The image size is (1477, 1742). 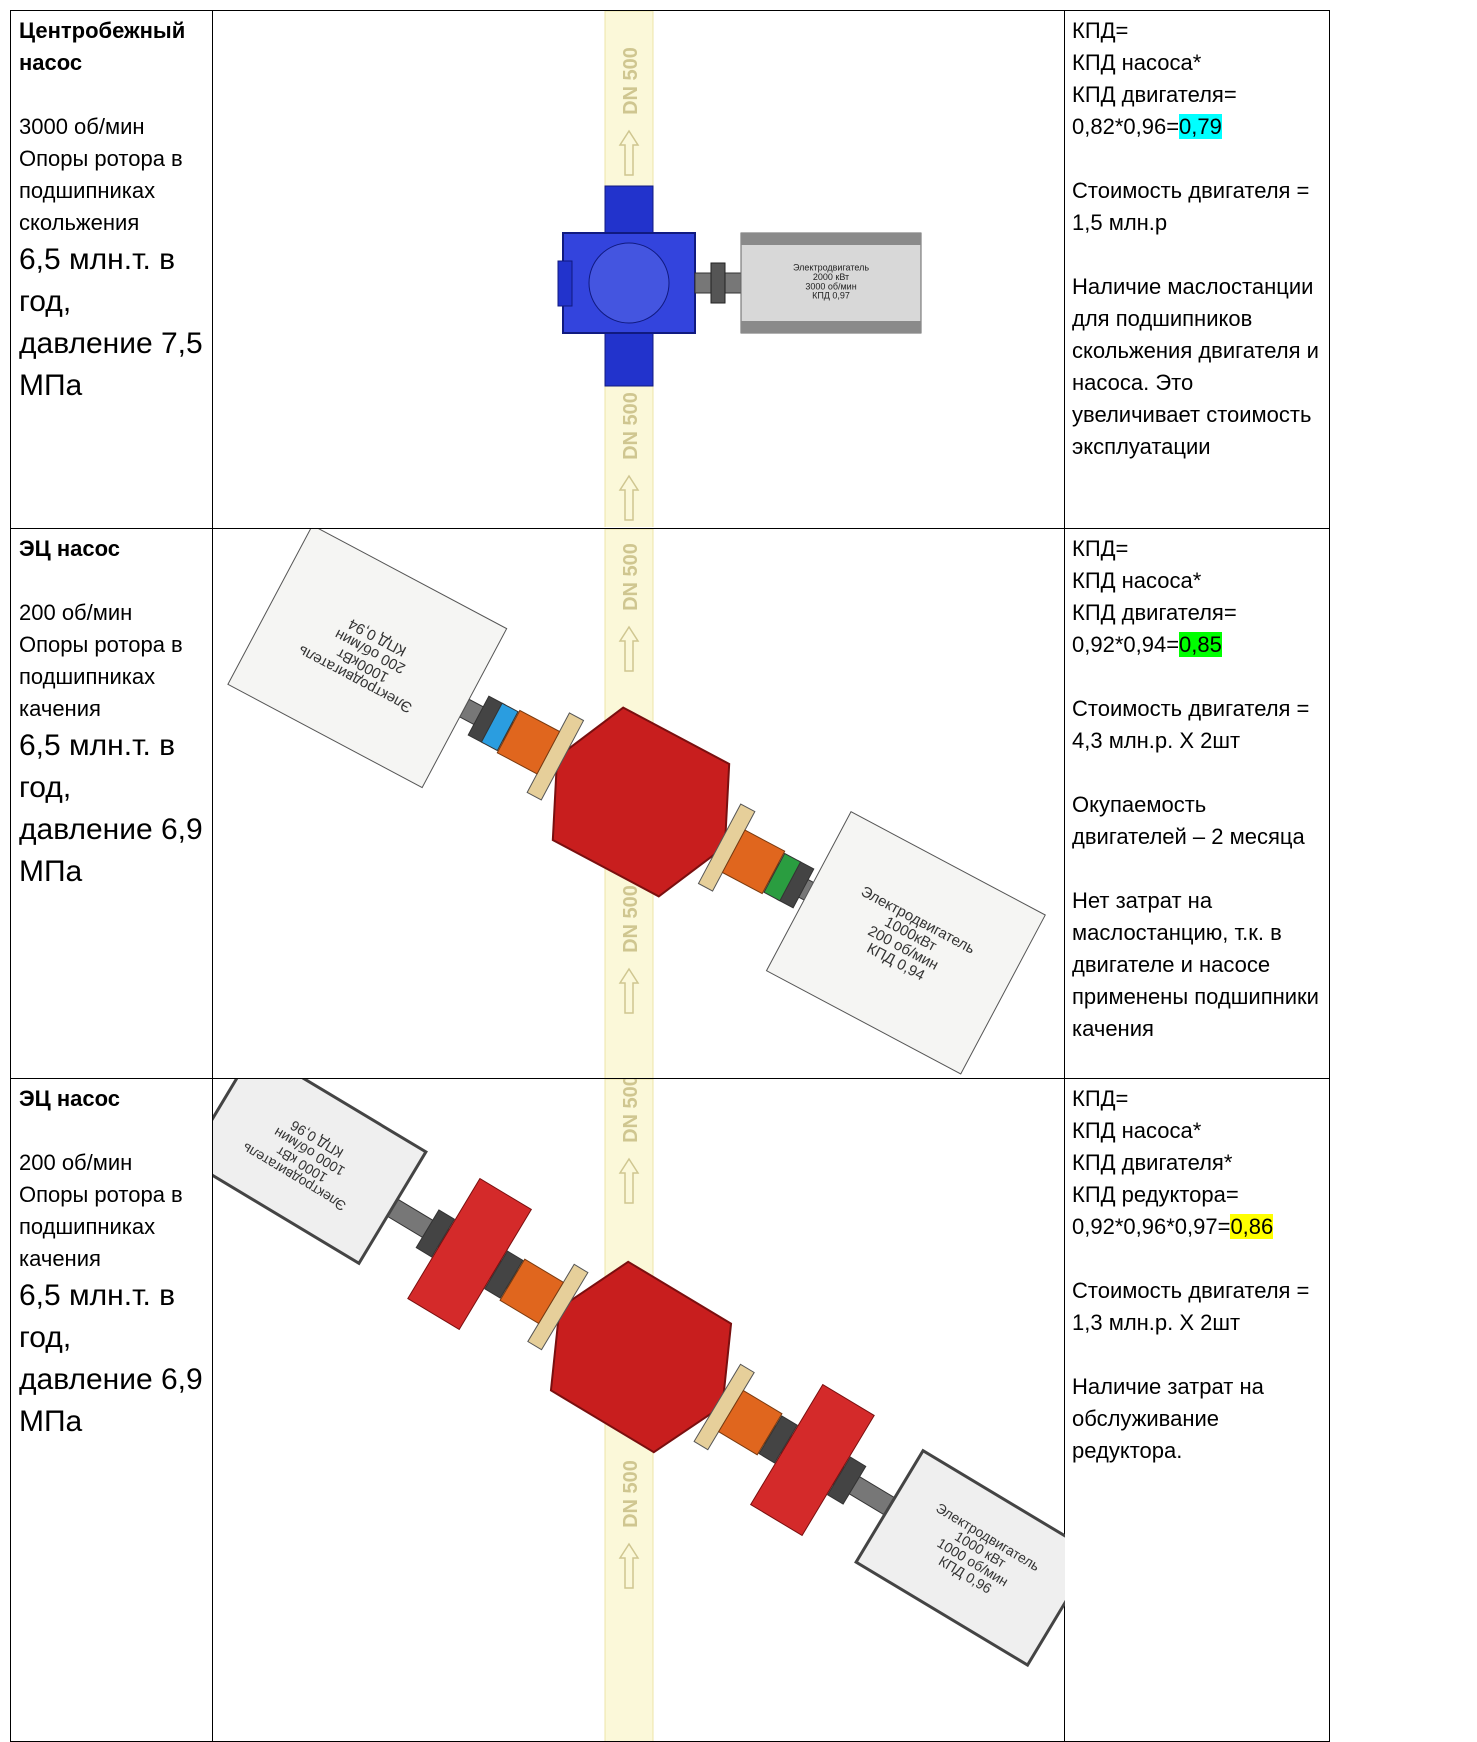 I want to click on pump-capacity: 6,5 млн.т. в год, давление 7,5 МПа, so click(x=111, y=322).